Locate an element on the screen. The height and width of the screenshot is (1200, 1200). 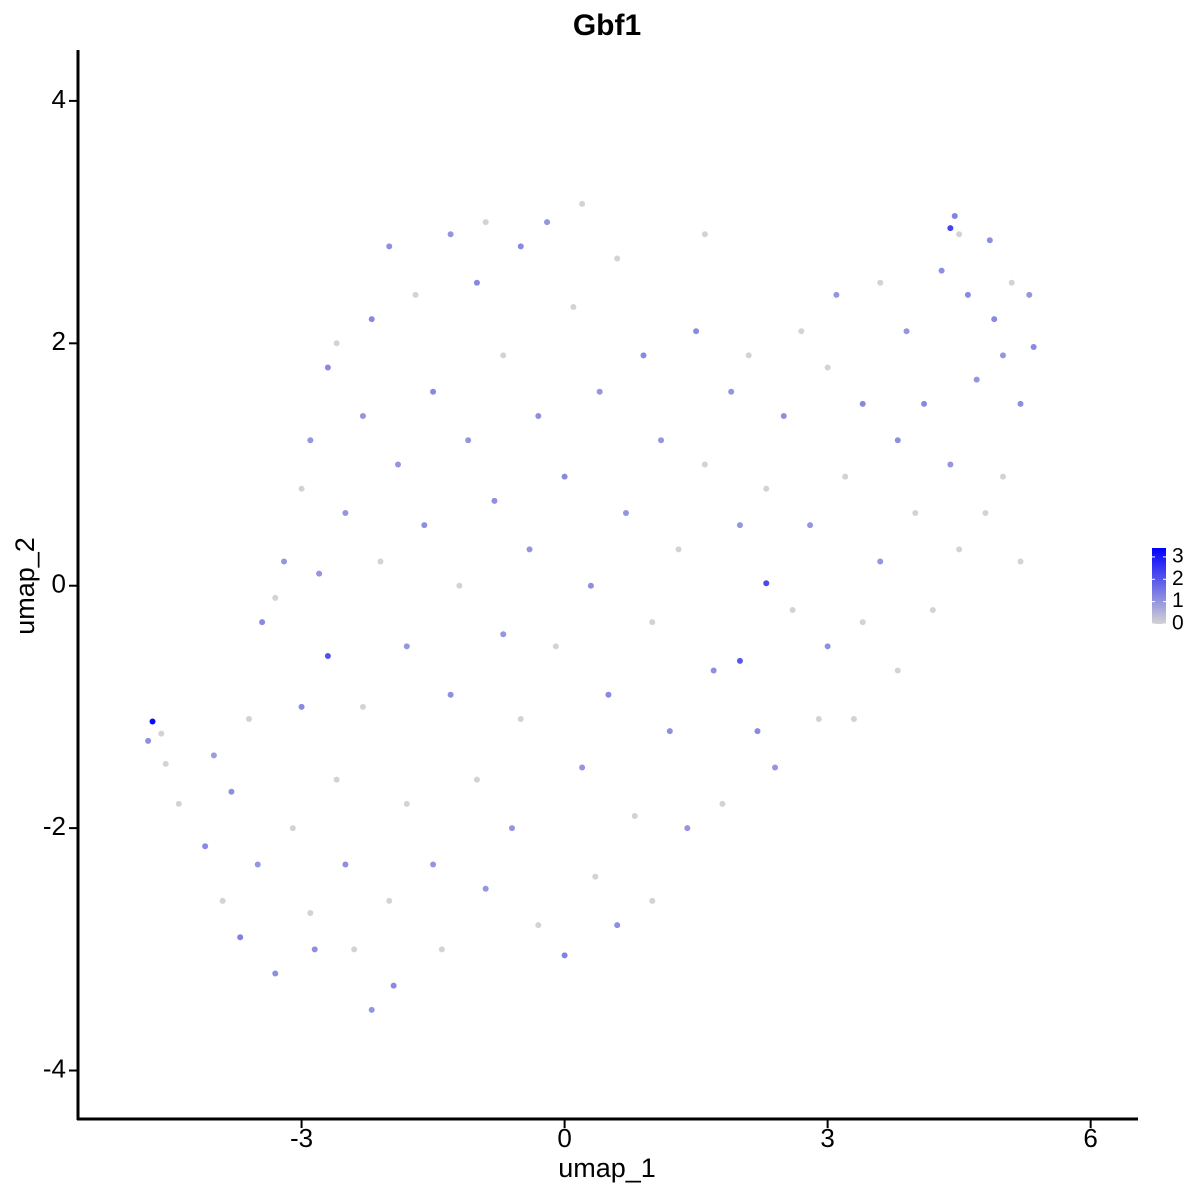
x-tick-label: -3 is located at coordinates (301, 1138).